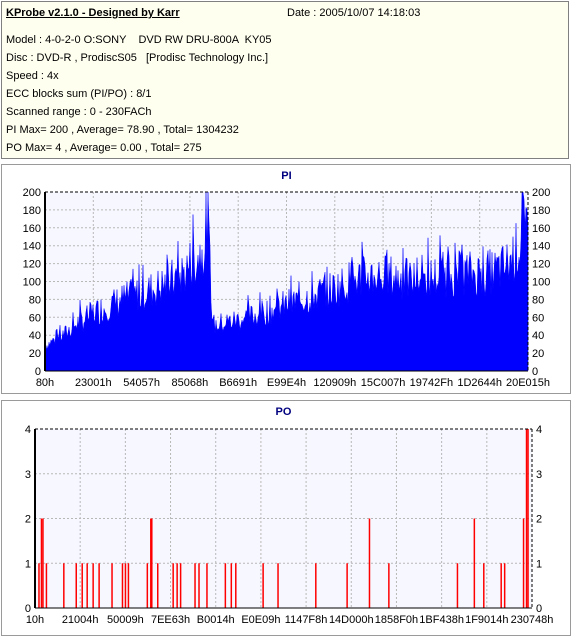 The height and width of the screenshot is (640, 572). Describe the element at coordinates (286, 383) in the screenshot. I see `x-tick-label: E99E4h` at that location.